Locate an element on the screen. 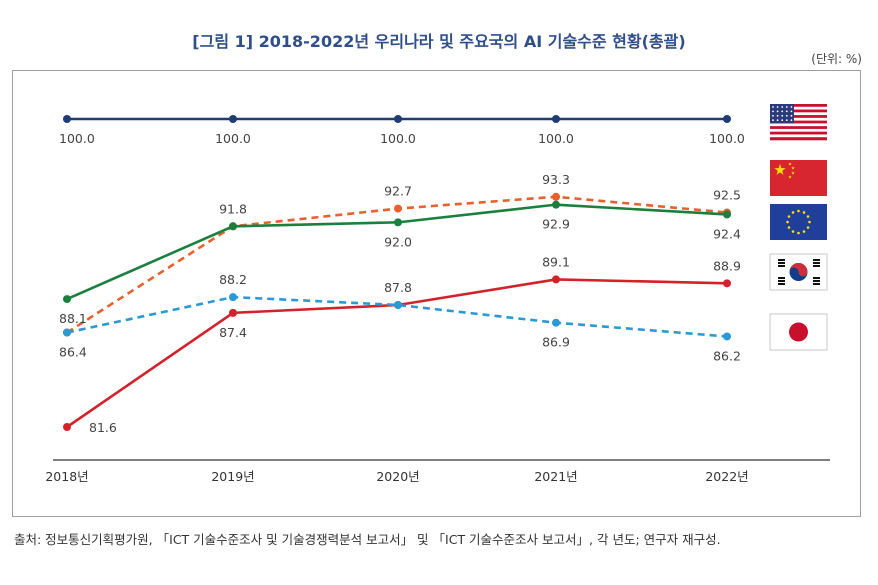 This screenshot has width=878, height=585. china-flag-icon is located at coordinates (798, 178).